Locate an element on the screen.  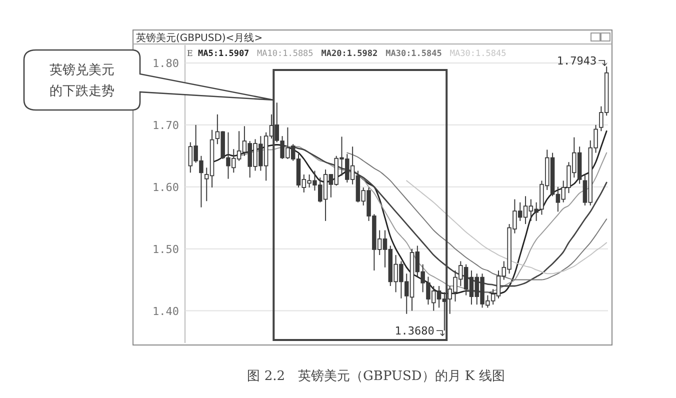
text: 英镑兑美元的下跌走势 is located at coordinates (82, 80).